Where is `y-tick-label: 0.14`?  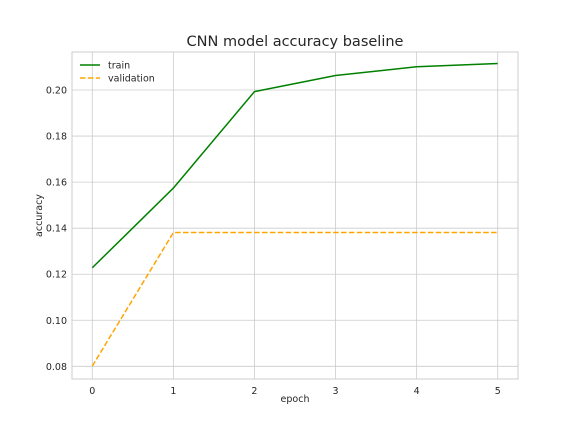
y-tick-label: 0.14 is located at coordinates (56, 229).